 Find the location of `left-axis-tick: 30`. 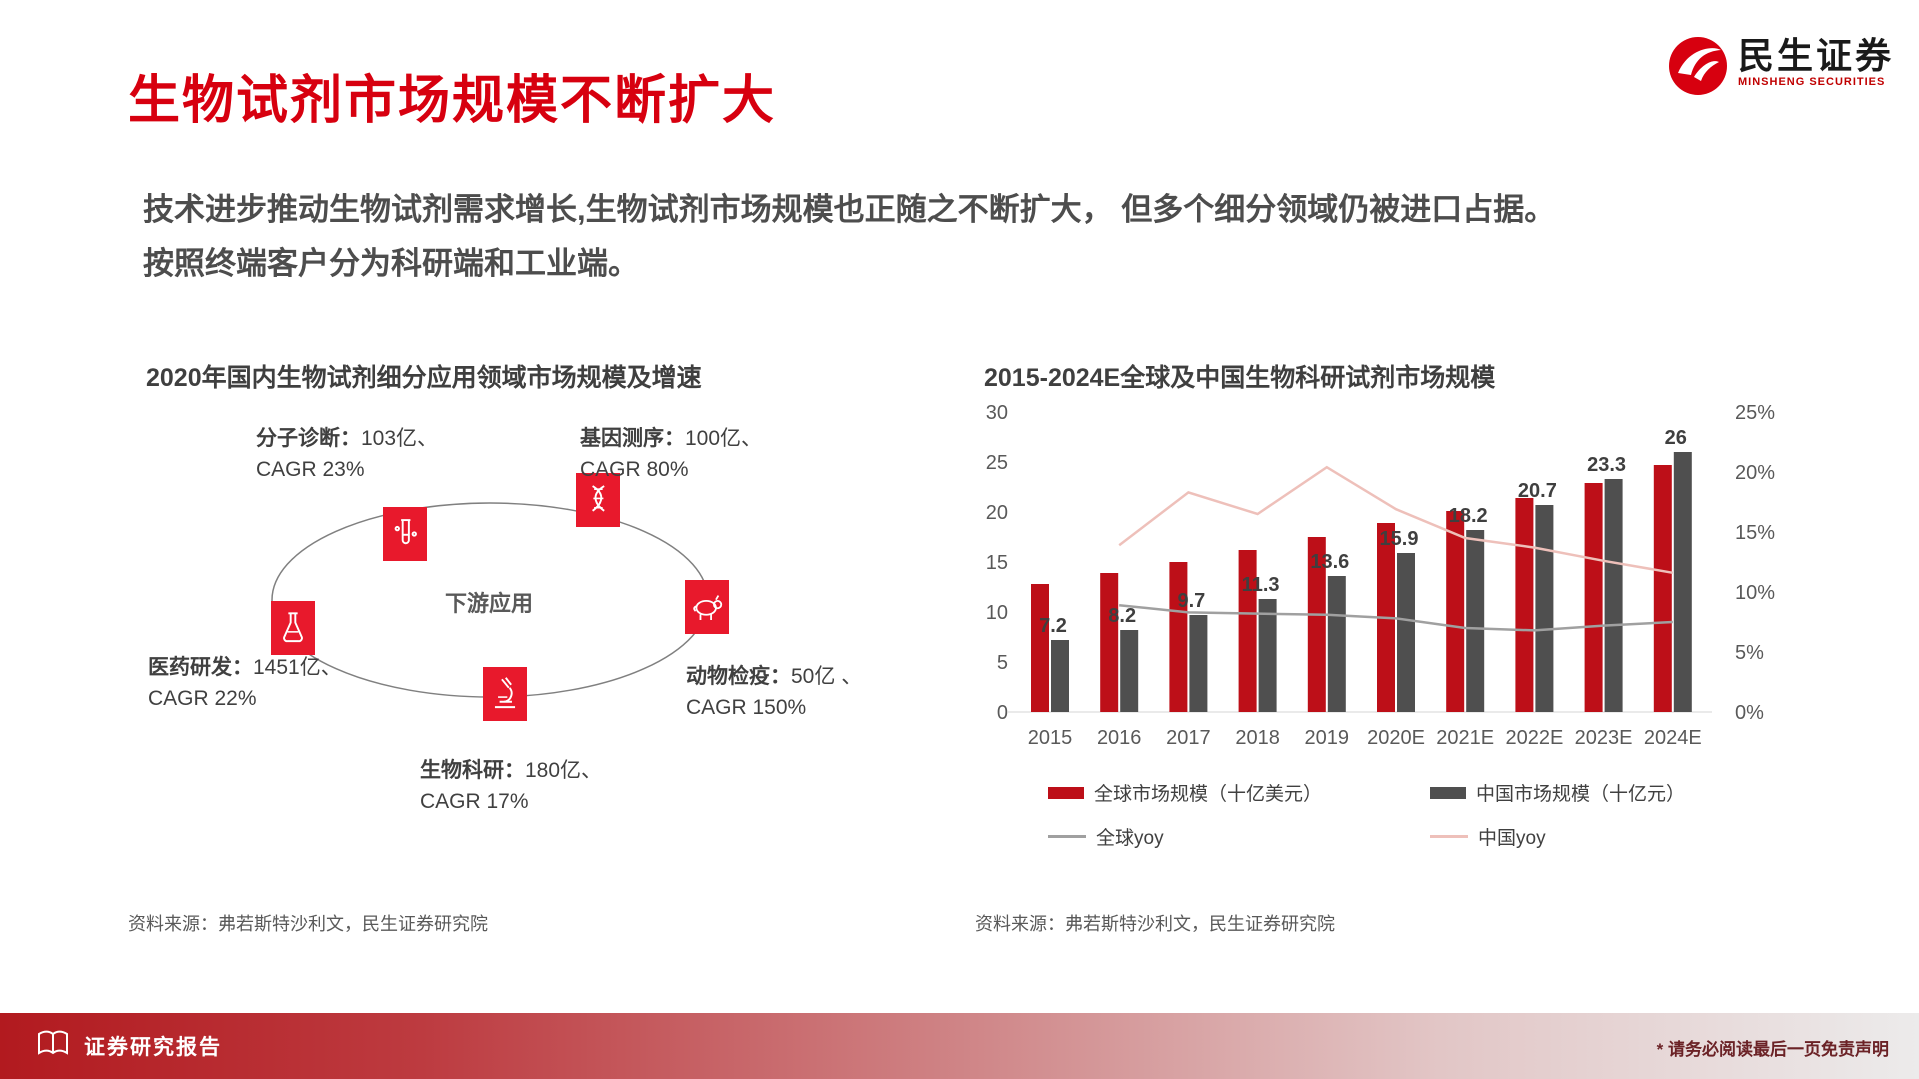

left-axis-tick: 30 is located at coordinates (997, 413).